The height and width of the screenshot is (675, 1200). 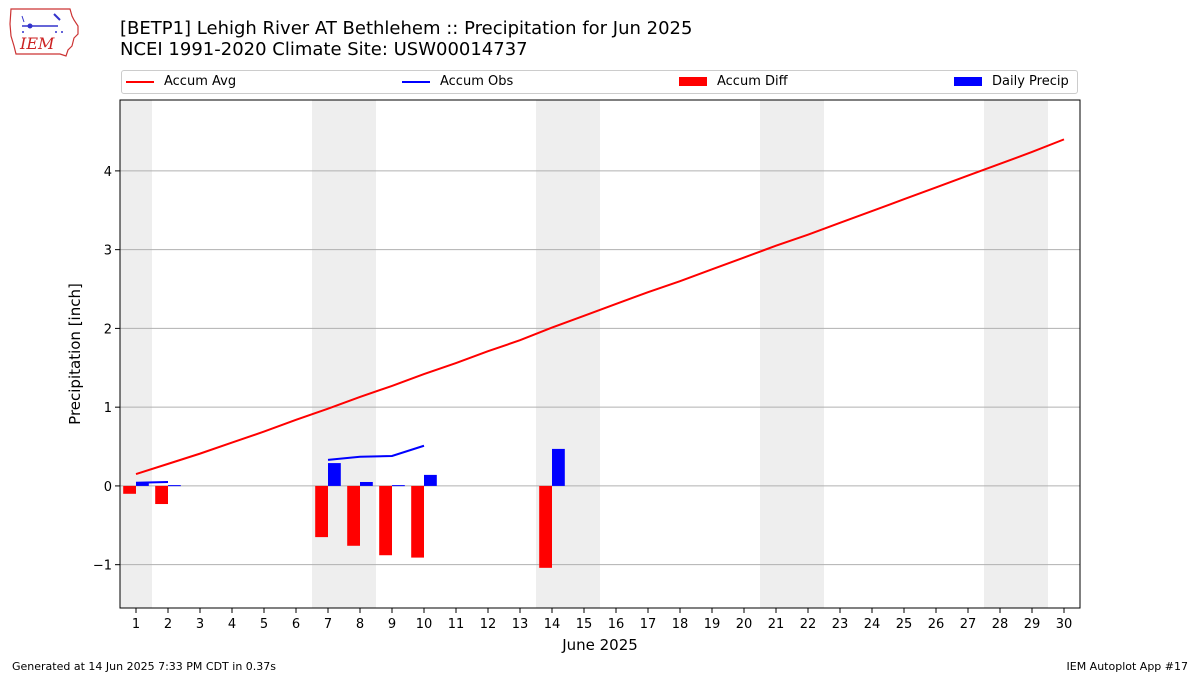 What do you see at coordinates (1032, 624) in the screenshot?
I see `x-tick-label-29: 29` at bounding box center [1032, 624].